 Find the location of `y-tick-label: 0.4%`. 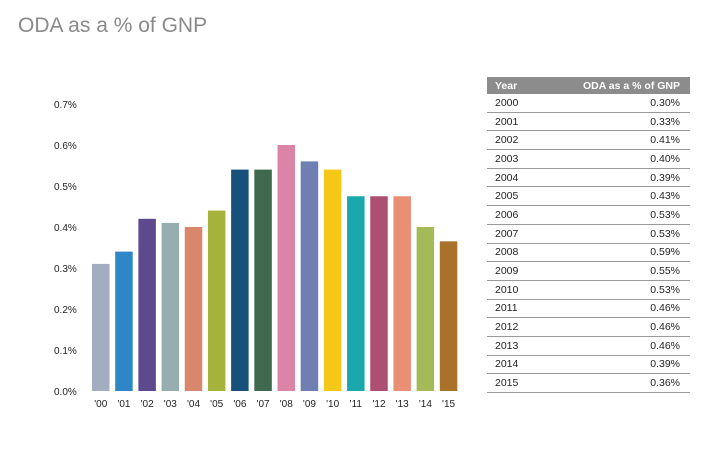

y-tick-label: 0.4% is located at coordinates (65, 228).